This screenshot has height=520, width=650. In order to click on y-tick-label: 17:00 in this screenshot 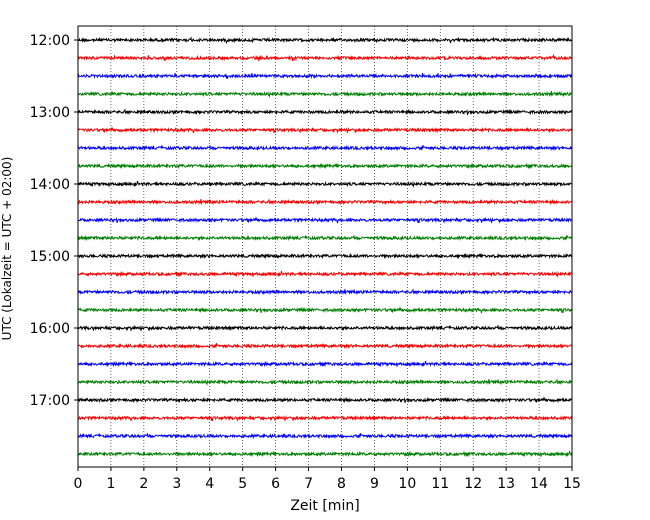, I will do `click(50, 401)`.